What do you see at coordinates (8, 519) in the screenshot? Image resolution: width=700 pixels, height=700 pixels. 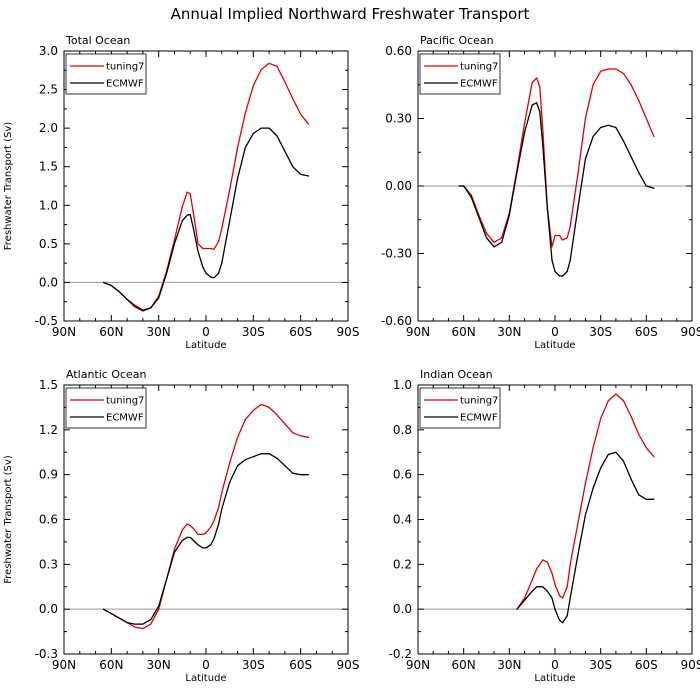 I see `y-axis-label: Freshwater Transport (Sv)` at bounding box center [8, 519].